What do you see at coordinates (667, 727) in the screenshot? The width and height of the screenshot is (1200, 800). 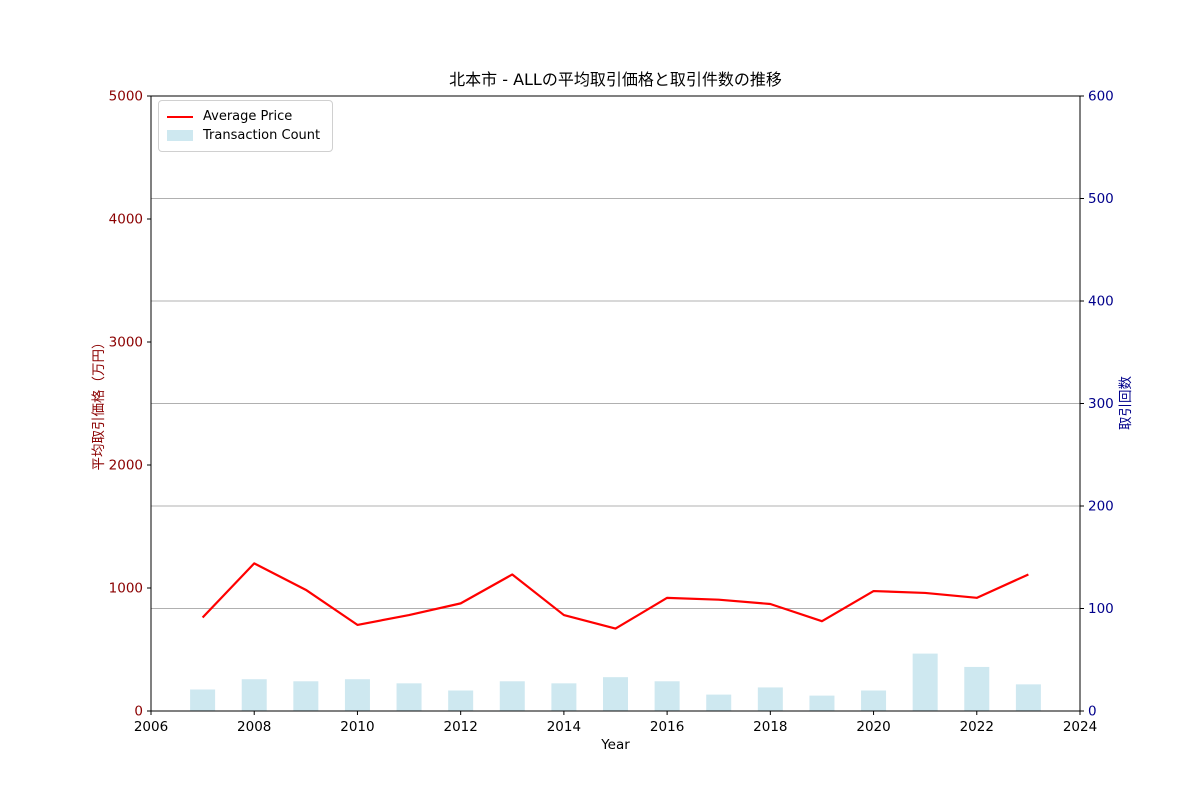 I see `x-tick-label: 2016` at bounding box center [667, 727].